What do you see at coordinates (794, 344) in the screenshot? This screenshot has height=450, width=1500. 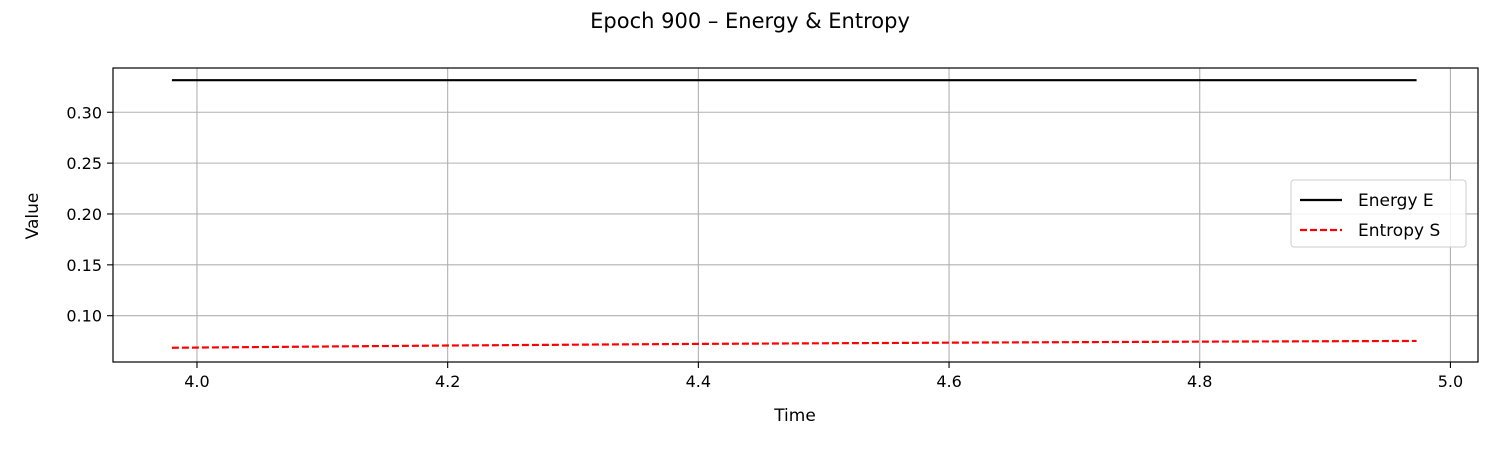 I see `series-line-entropy` at bounding box center [794, 344].